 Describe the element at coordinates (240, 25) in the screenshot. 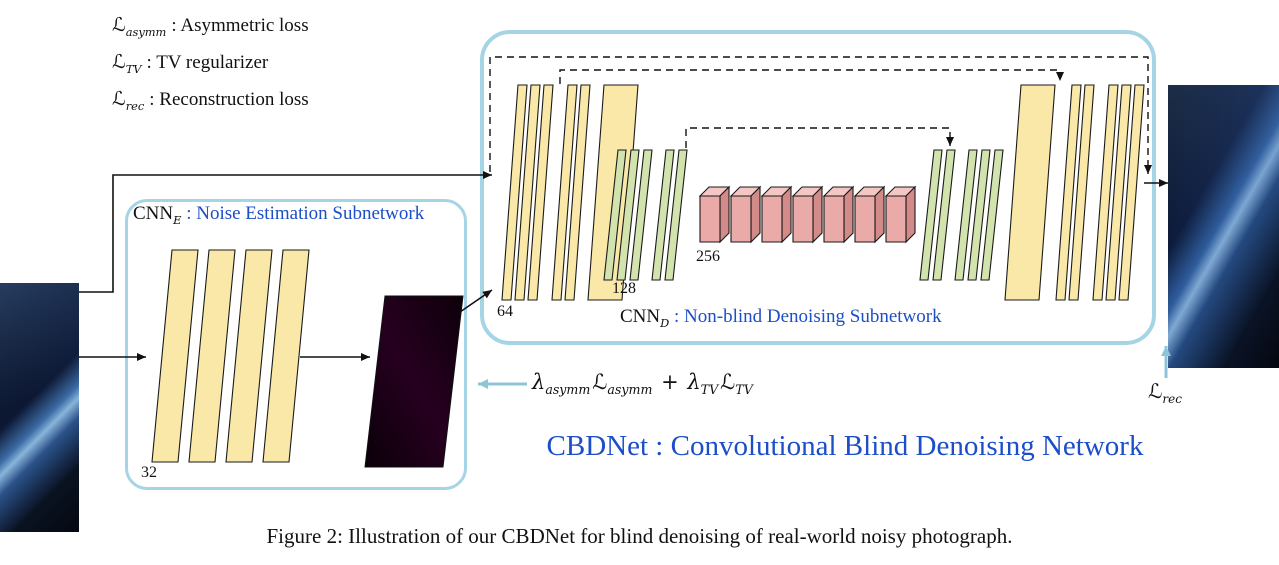

I see `legend-desc: : Asymmetric loss` at that location.